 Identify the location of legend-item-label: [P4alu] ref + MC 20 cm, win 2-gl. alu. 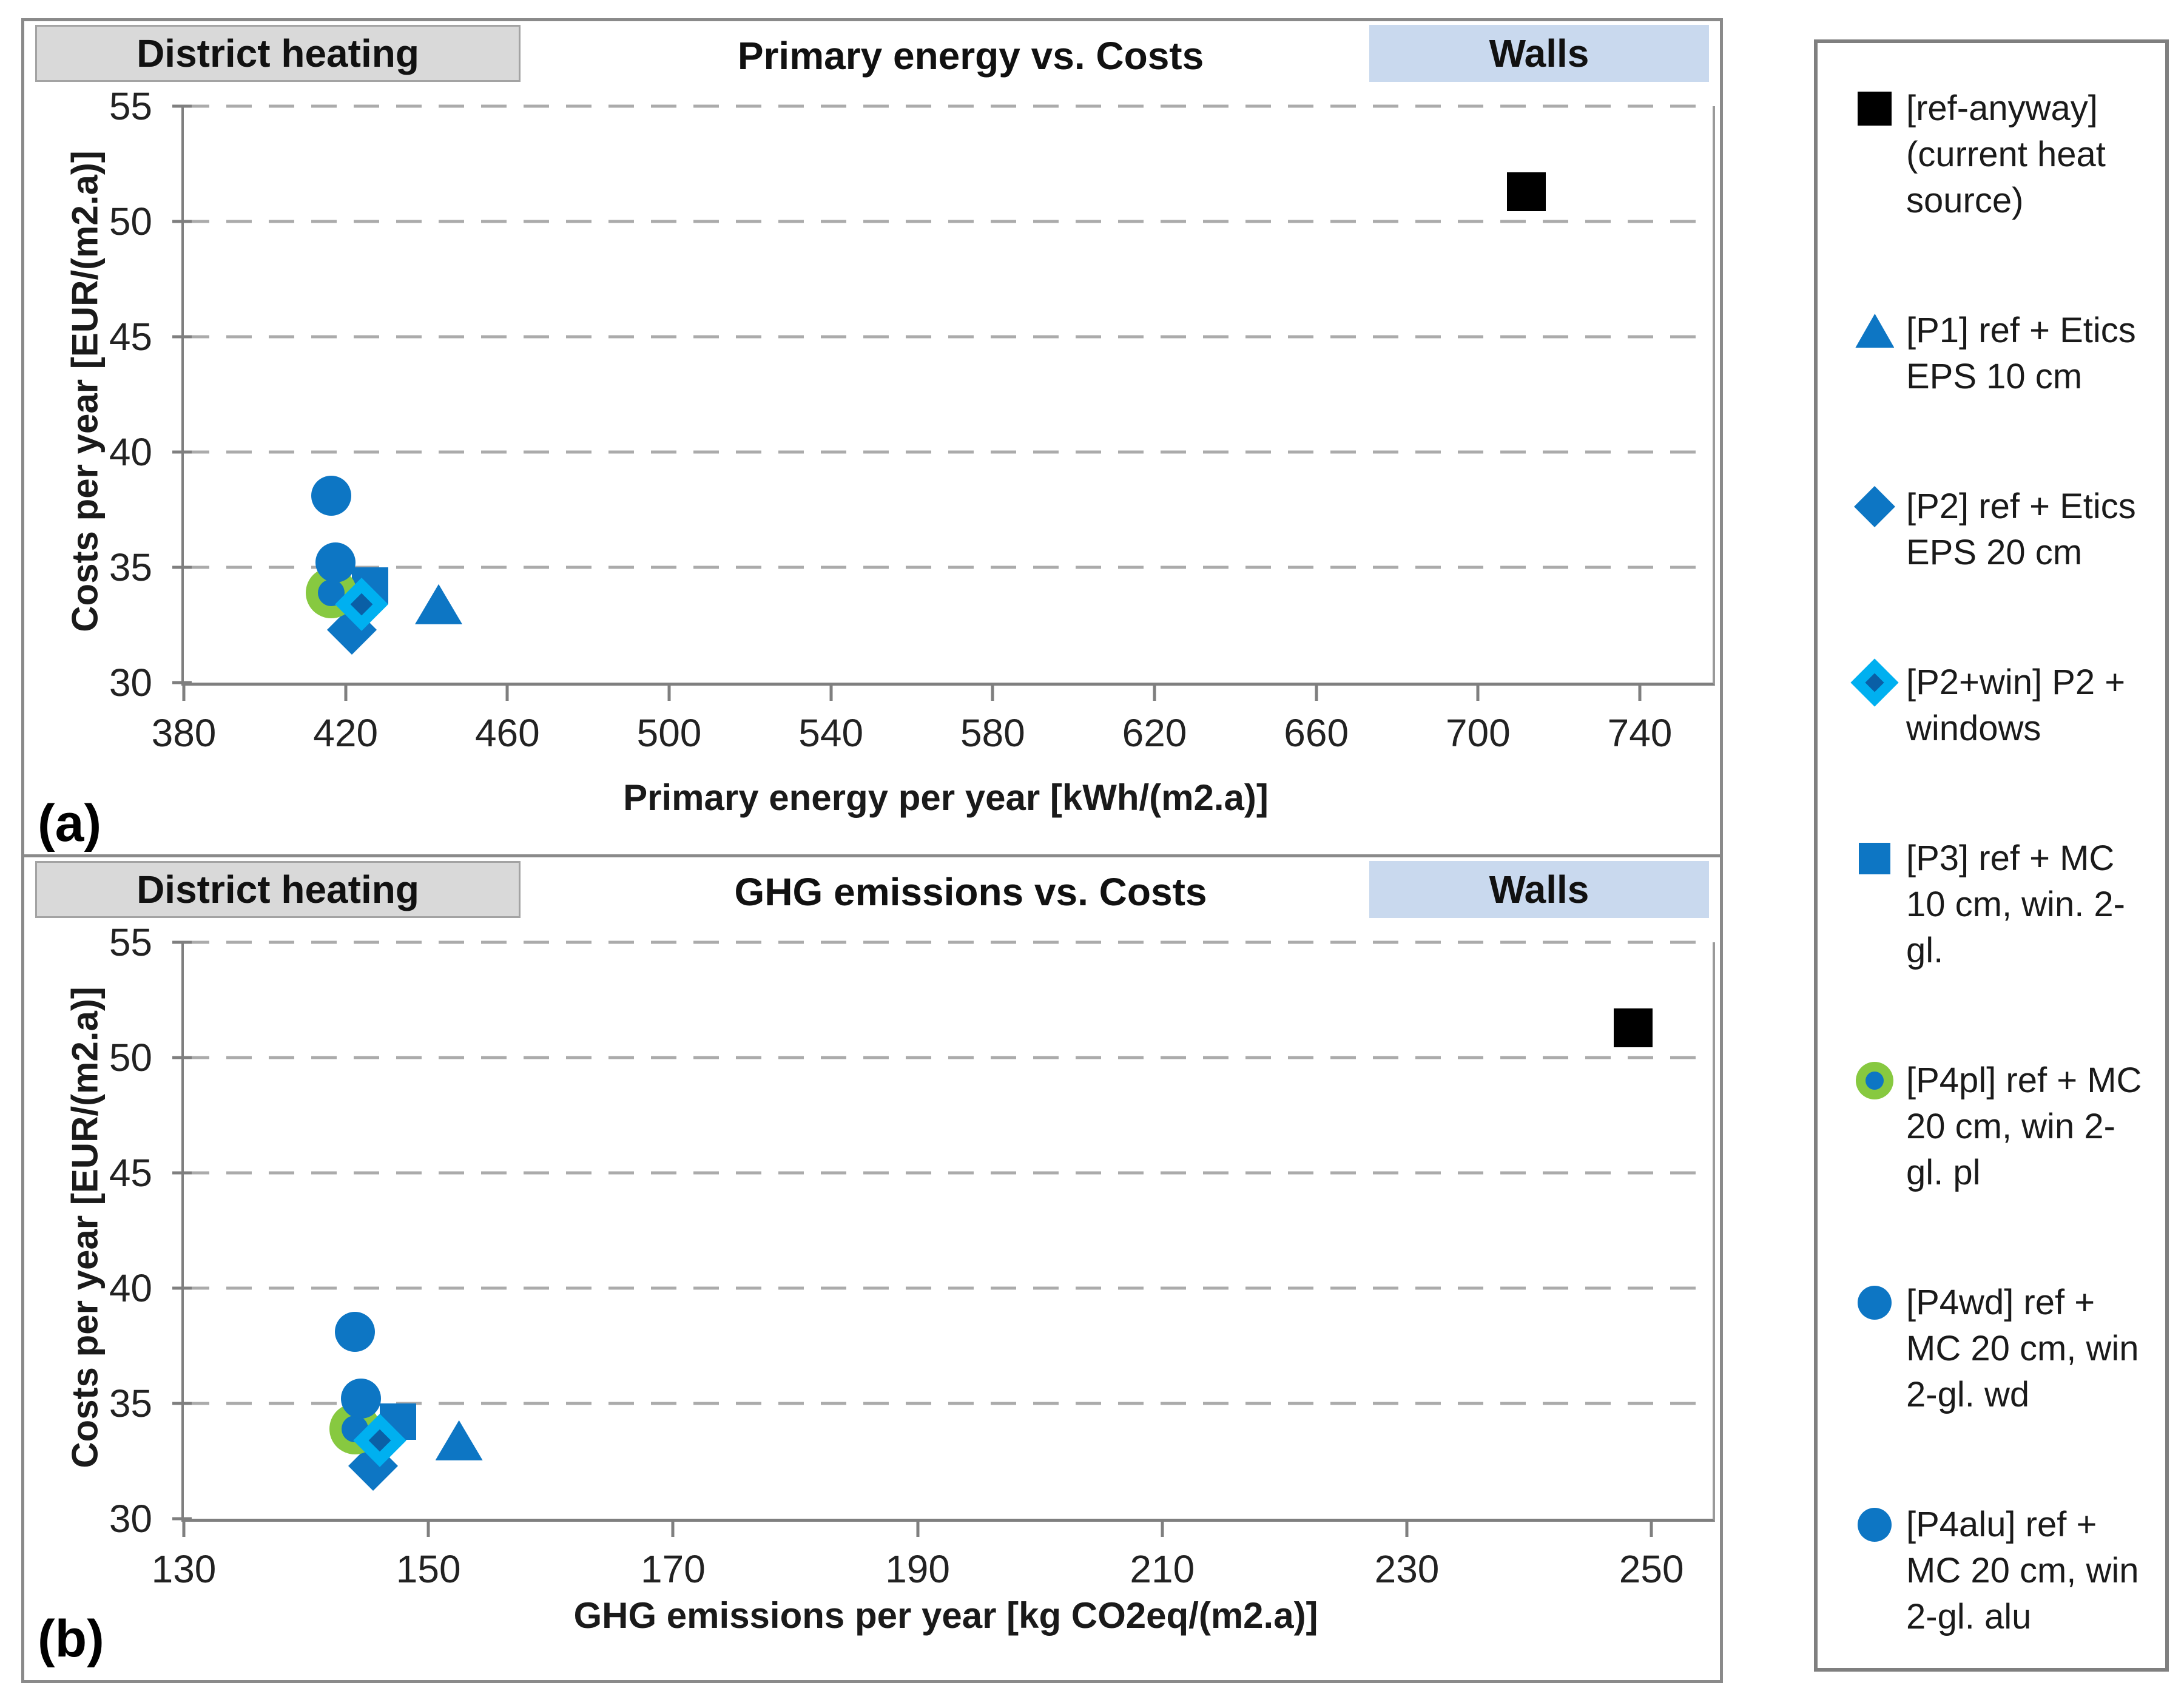
(2022, 1570).